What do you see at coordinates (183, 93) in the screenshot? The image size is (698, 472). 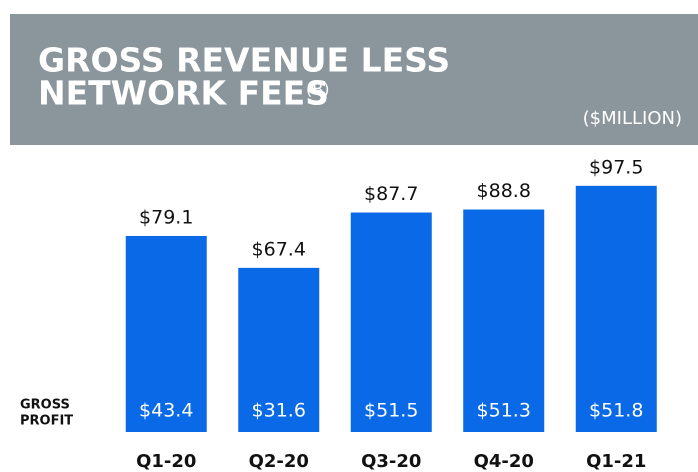 I see `chart-title: NETWORK FEES` at bounding box center [183, 93].